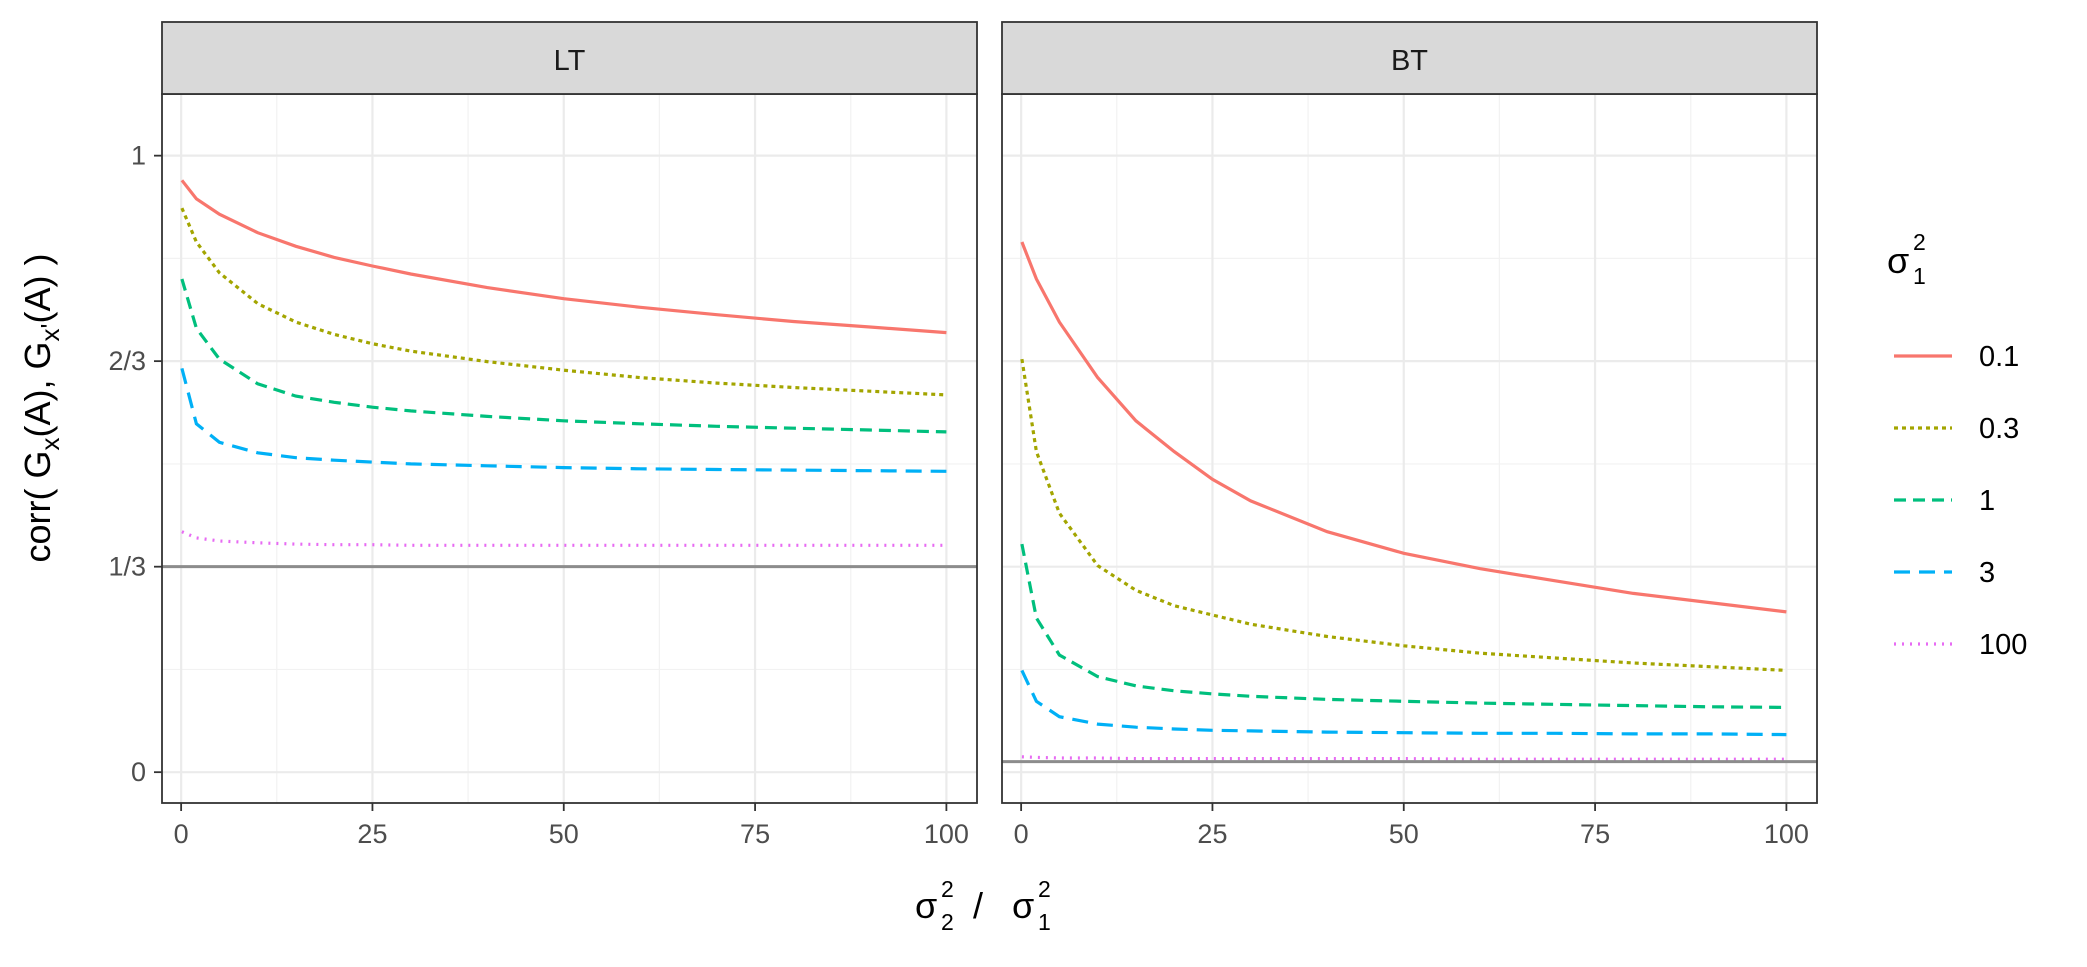 The height and width of the screenshot is (967, 2087). I want to click on x-axis-title-sigma-b: σ, so click(1023, 905).